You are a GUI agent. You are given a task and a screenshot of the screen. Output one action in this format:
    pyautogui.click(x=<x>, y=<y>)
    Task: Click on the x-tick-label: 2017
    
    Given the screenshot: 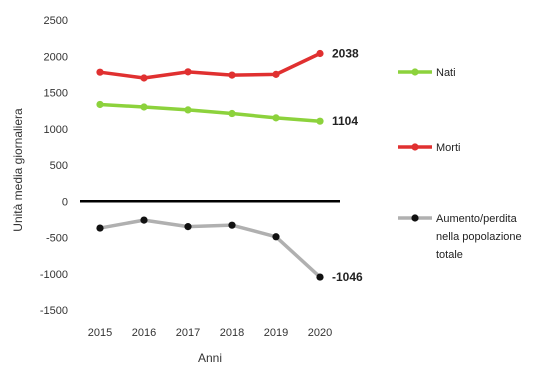 What is the action you would take?
    pyautogui.click(x=188, y=333)
    